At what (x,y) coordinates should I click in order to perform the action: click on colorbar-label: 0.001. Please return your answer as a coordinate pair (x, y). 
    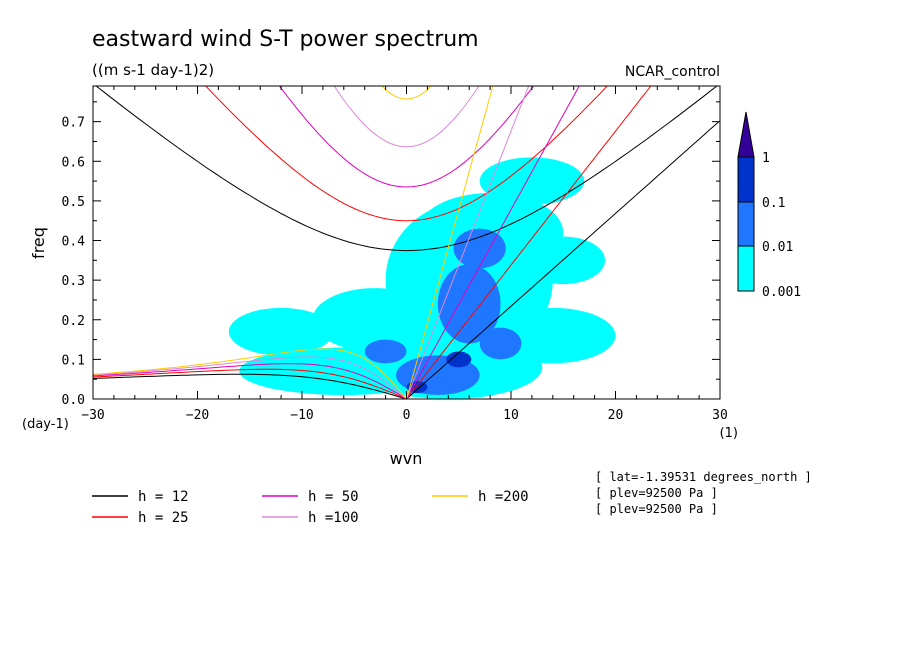
    Looking at the image, I should click on (781, 292).